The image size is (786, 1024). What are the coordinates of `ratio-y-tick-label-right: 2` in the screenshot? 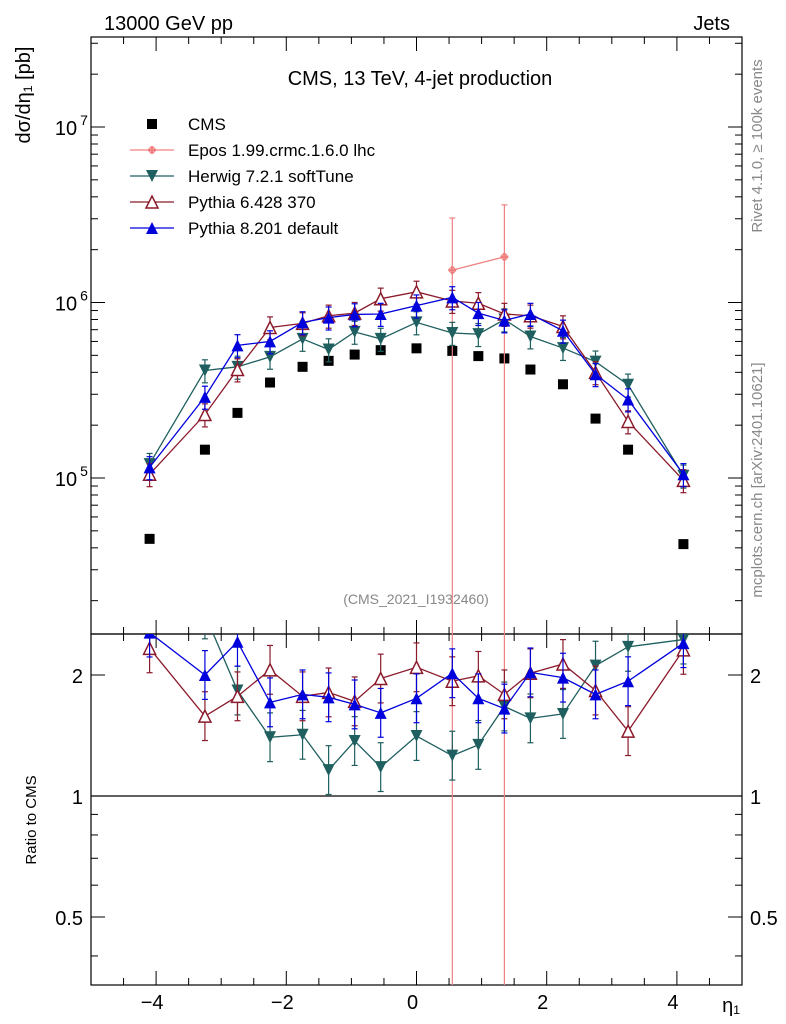 It's located at (755, 677).